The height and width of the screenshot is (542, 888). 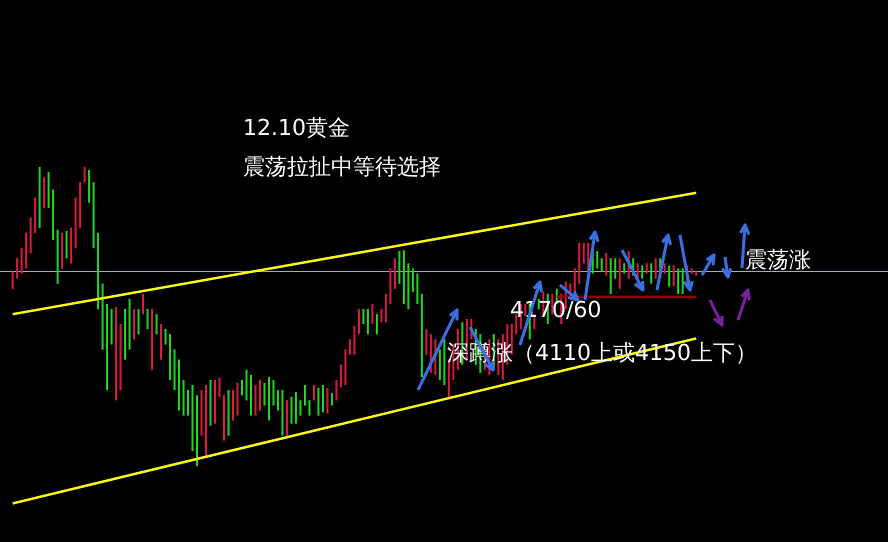 I want to click on annotation: 震荡拉扯中等待选择, so click(x=342, y=167).